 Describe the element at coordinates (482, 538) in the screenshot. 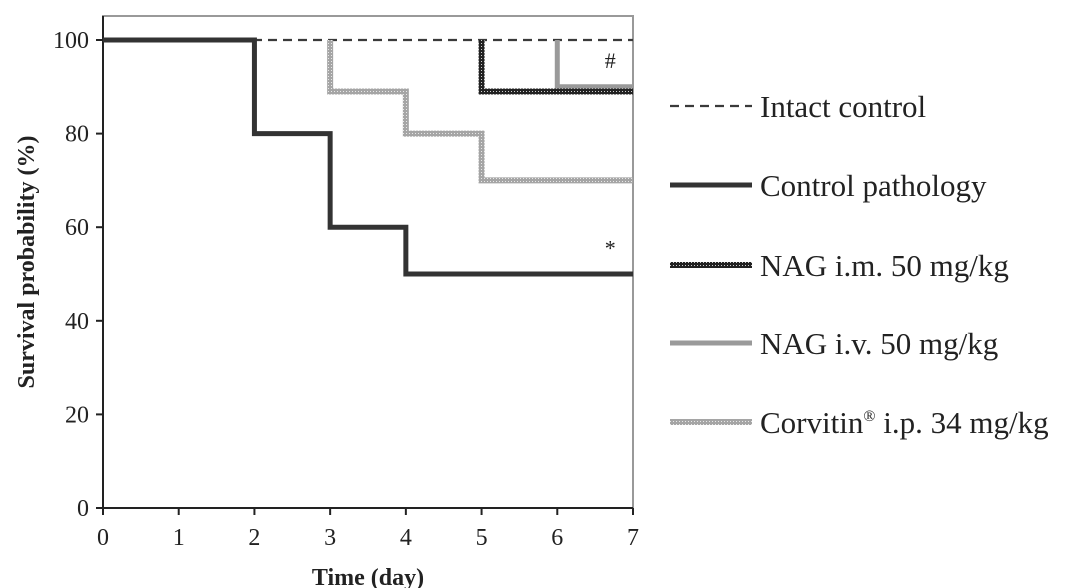

I see `x-tick-label: 5` at that location.